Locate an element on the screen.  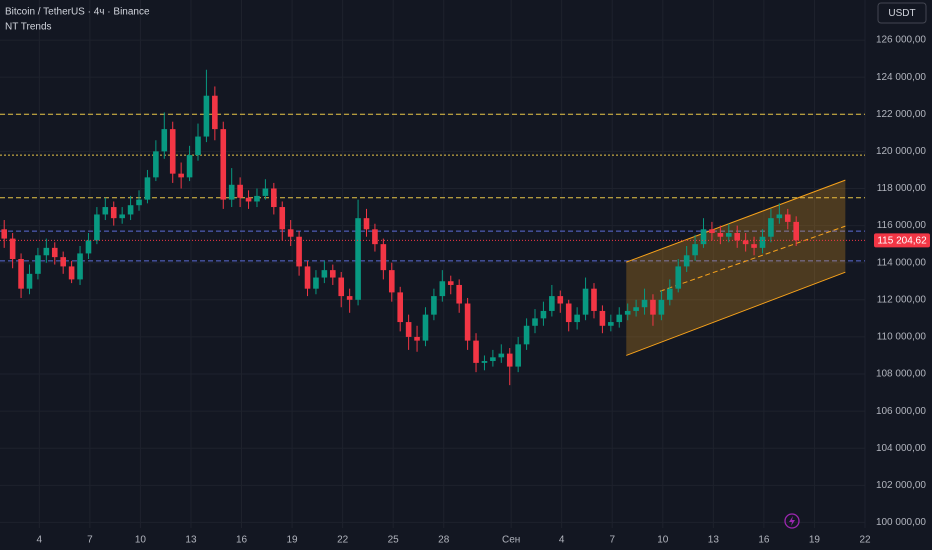
y-tick-label: 102 000,00 is located at coordinates (901, 485).